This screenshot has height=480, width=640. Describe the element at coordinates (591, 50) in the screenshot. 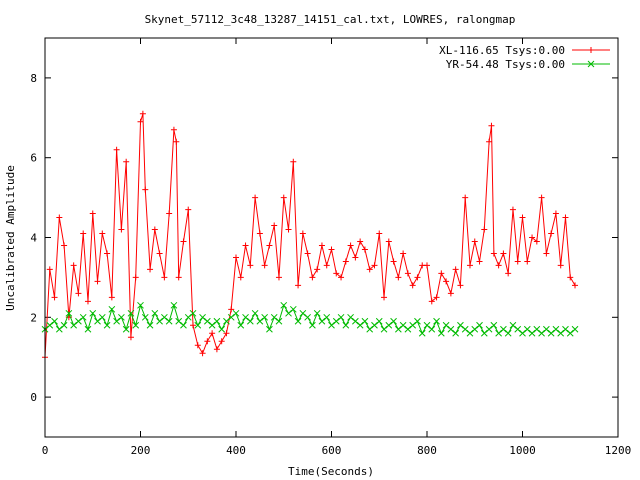

I see `legend-swatch-marker` at that location.